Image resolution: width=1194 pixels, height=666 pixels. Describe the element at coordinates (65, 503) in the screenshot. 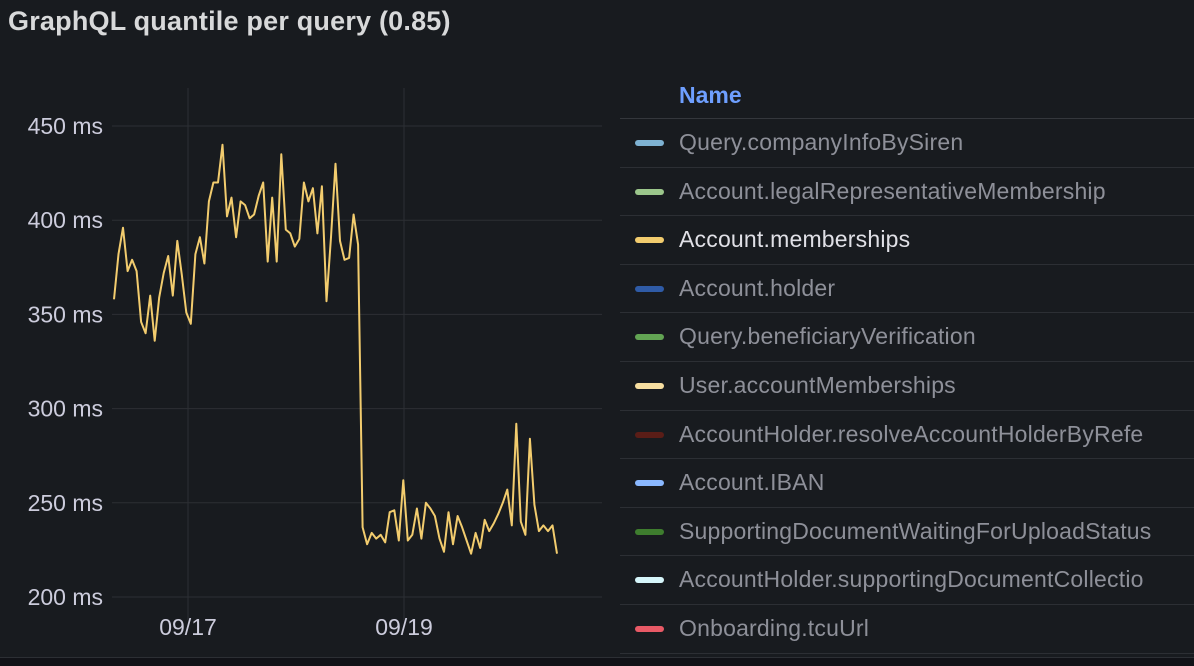

I see `y-tick-label: 250 ms` at that location.